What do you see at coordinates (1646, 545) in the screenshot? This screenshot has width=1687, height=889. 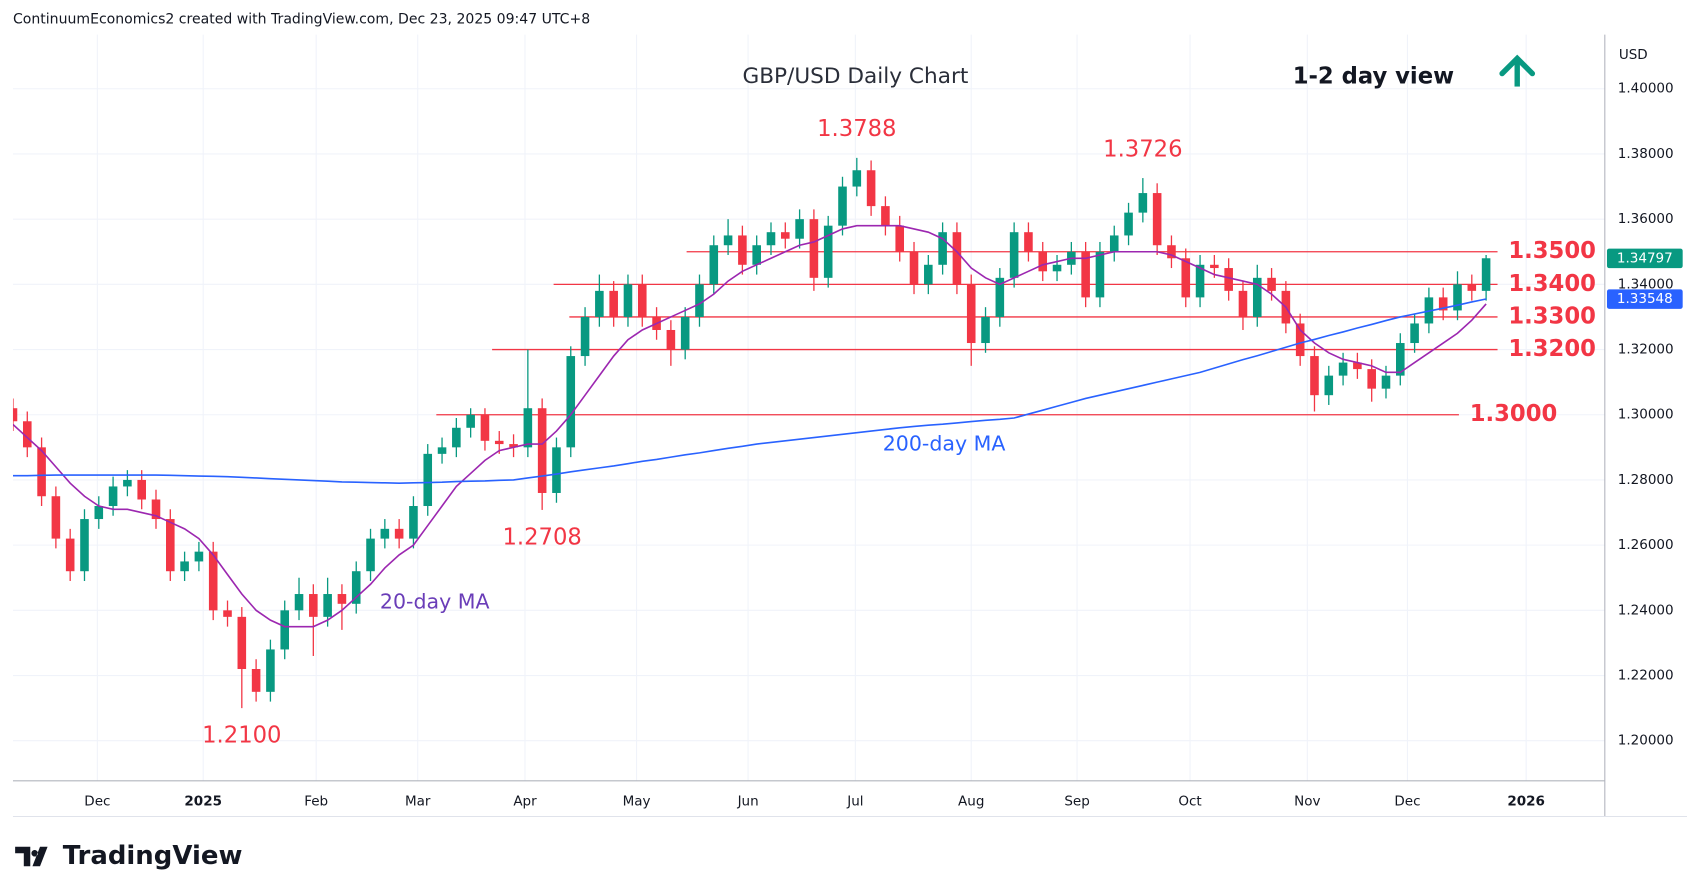 I see `y-tick-label: 1.26000` at bounding box center [1646, 545].